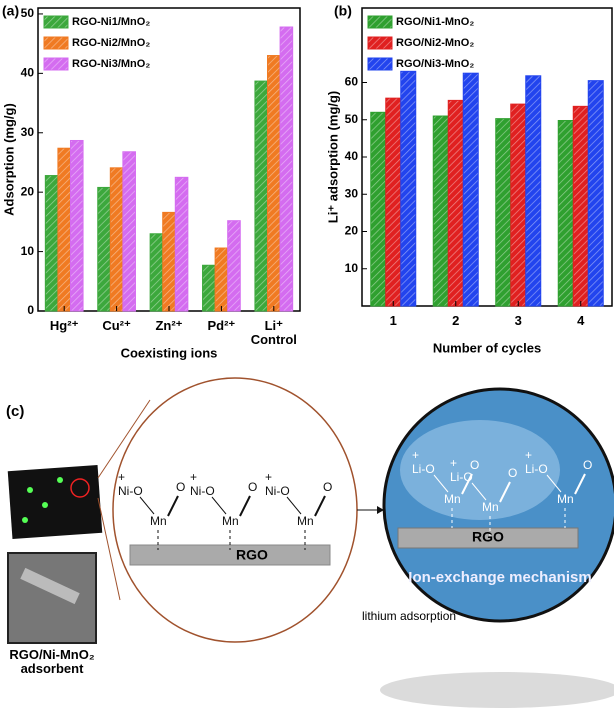 This screenshot has height=717, width=614. I want to click on legend-label: RGO/Ni1-MnO₂, so click(435, 22).